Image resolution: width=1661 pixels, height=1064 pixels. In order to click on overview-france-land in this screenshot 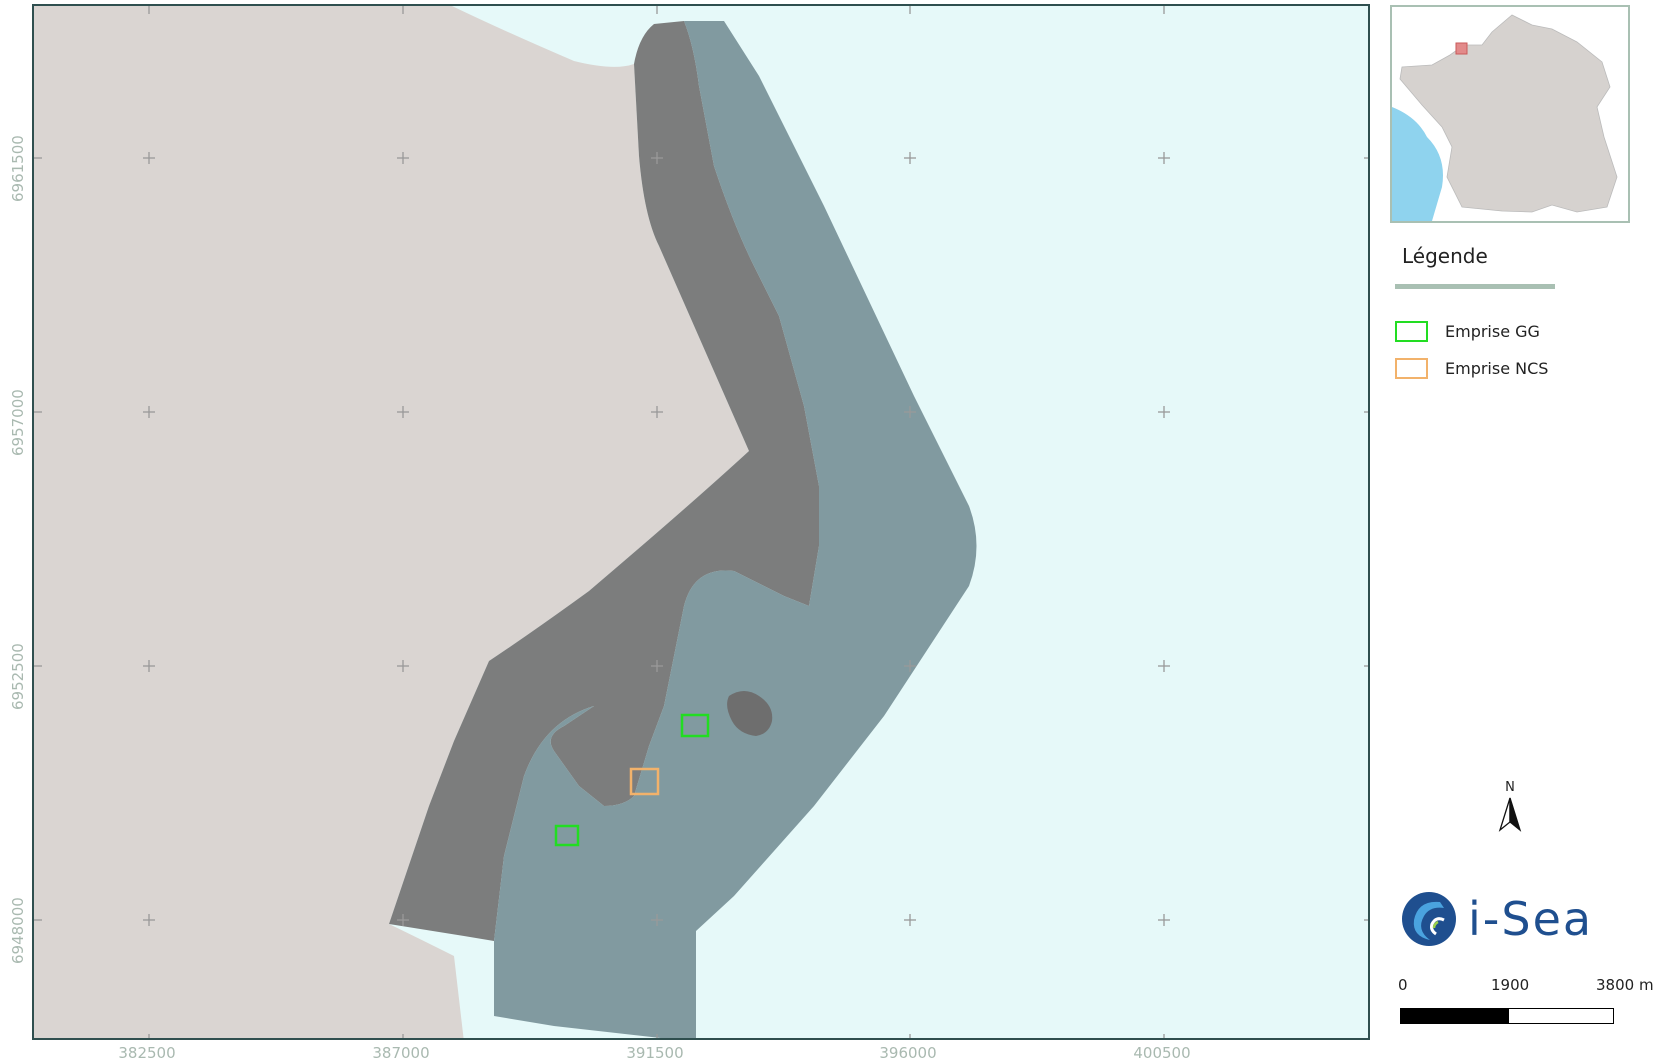, I will do `click(1508, 113)`.